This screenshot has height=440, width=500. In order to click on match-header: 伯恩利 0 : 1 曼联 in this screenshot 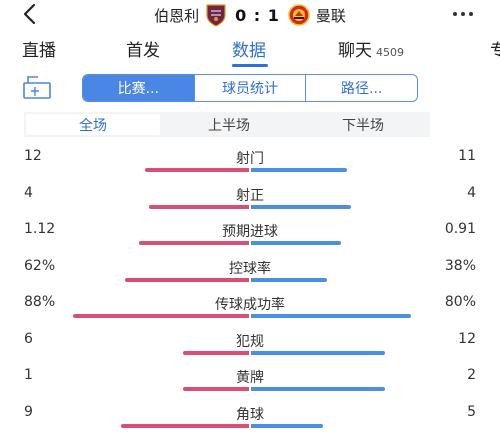, I will do `click(250, 15)`.